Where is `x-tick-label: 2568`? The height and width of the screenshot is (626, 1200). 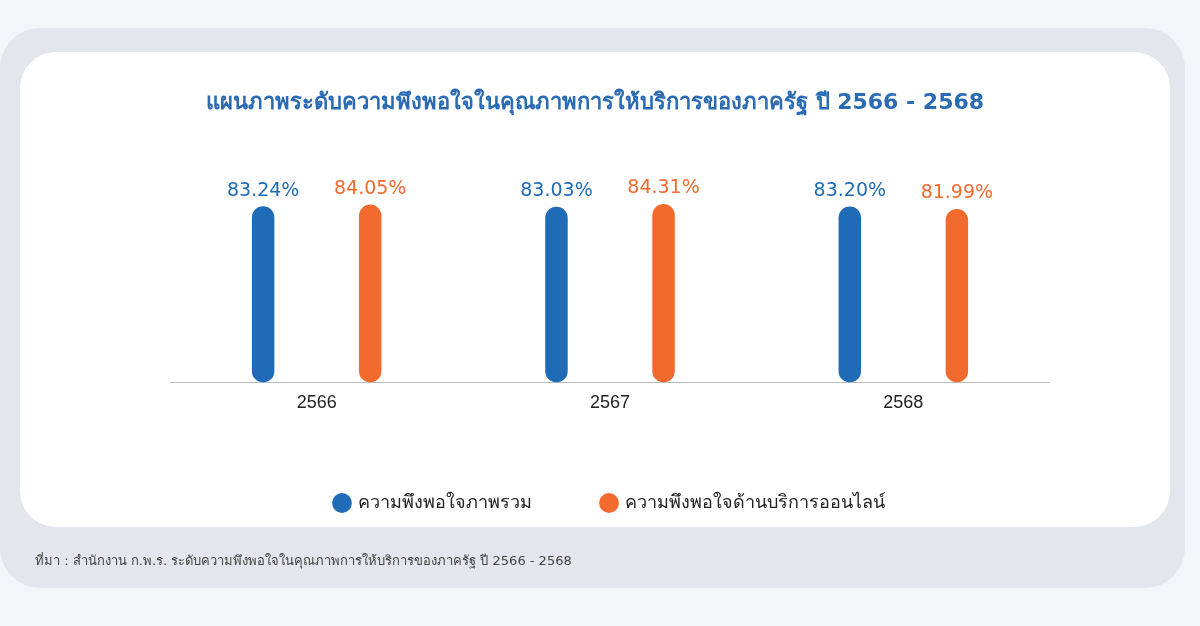
x-tick-label: 2568 is located at coordinates (903, 402).